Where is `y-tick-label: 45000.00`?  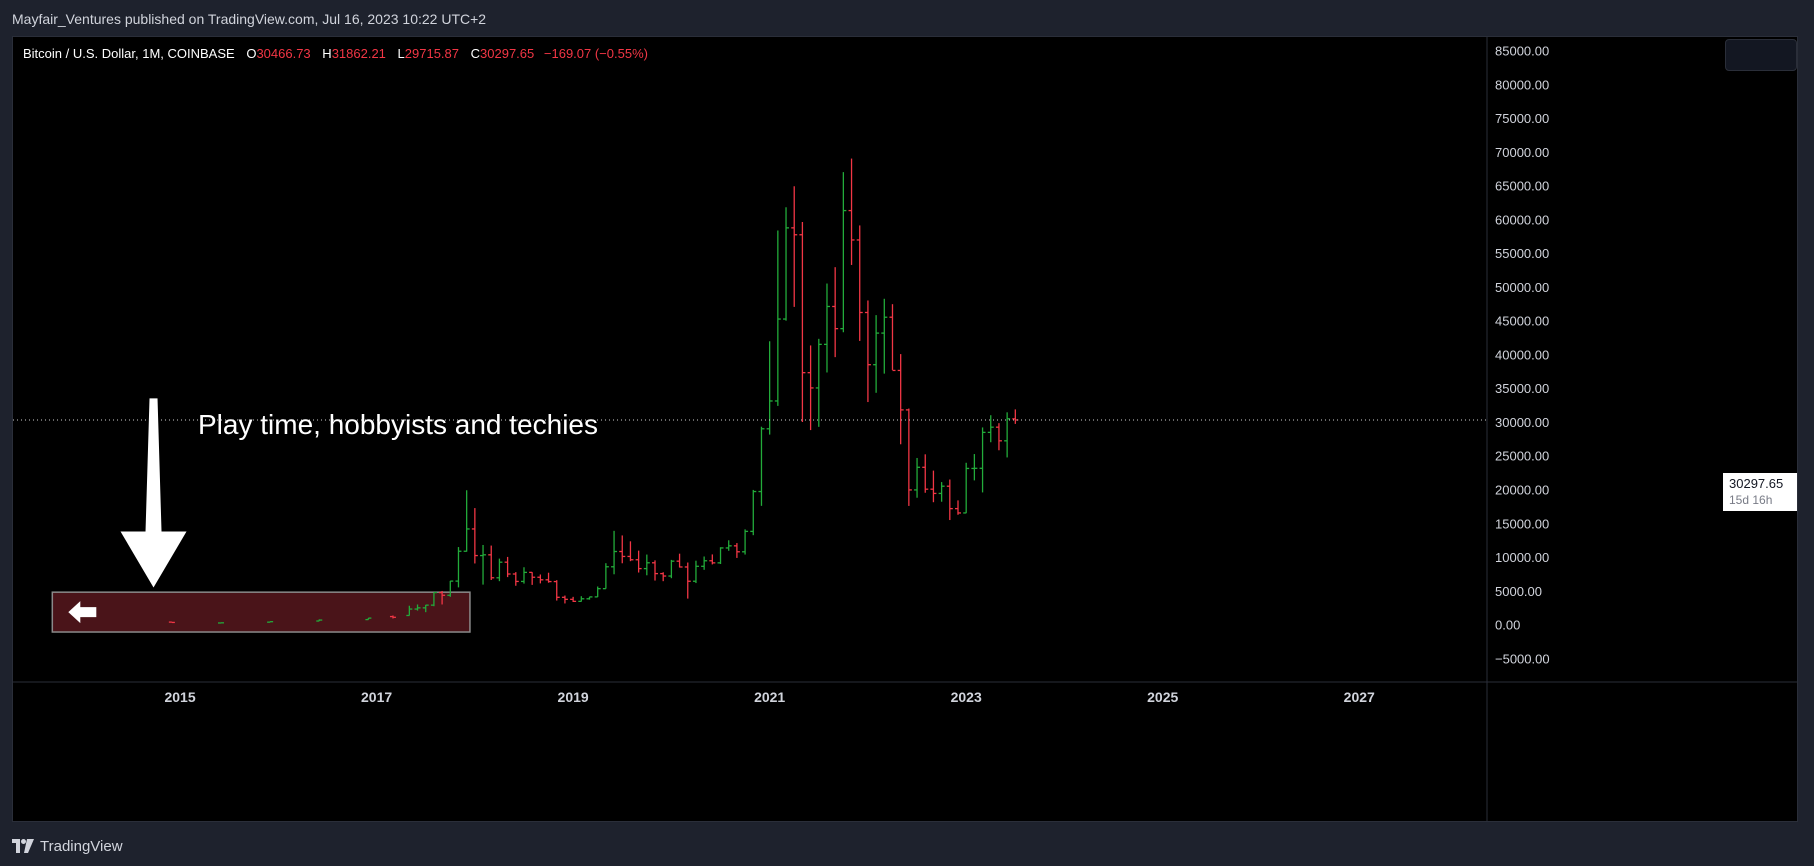
y-tick-label: 45000.00 is located at coordinates (1522, 321).